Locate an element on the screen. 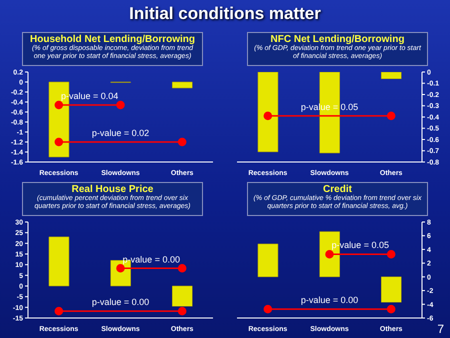 The image size is (450, 338). chart-title: Real House Price is located at coordinates (113, 189).